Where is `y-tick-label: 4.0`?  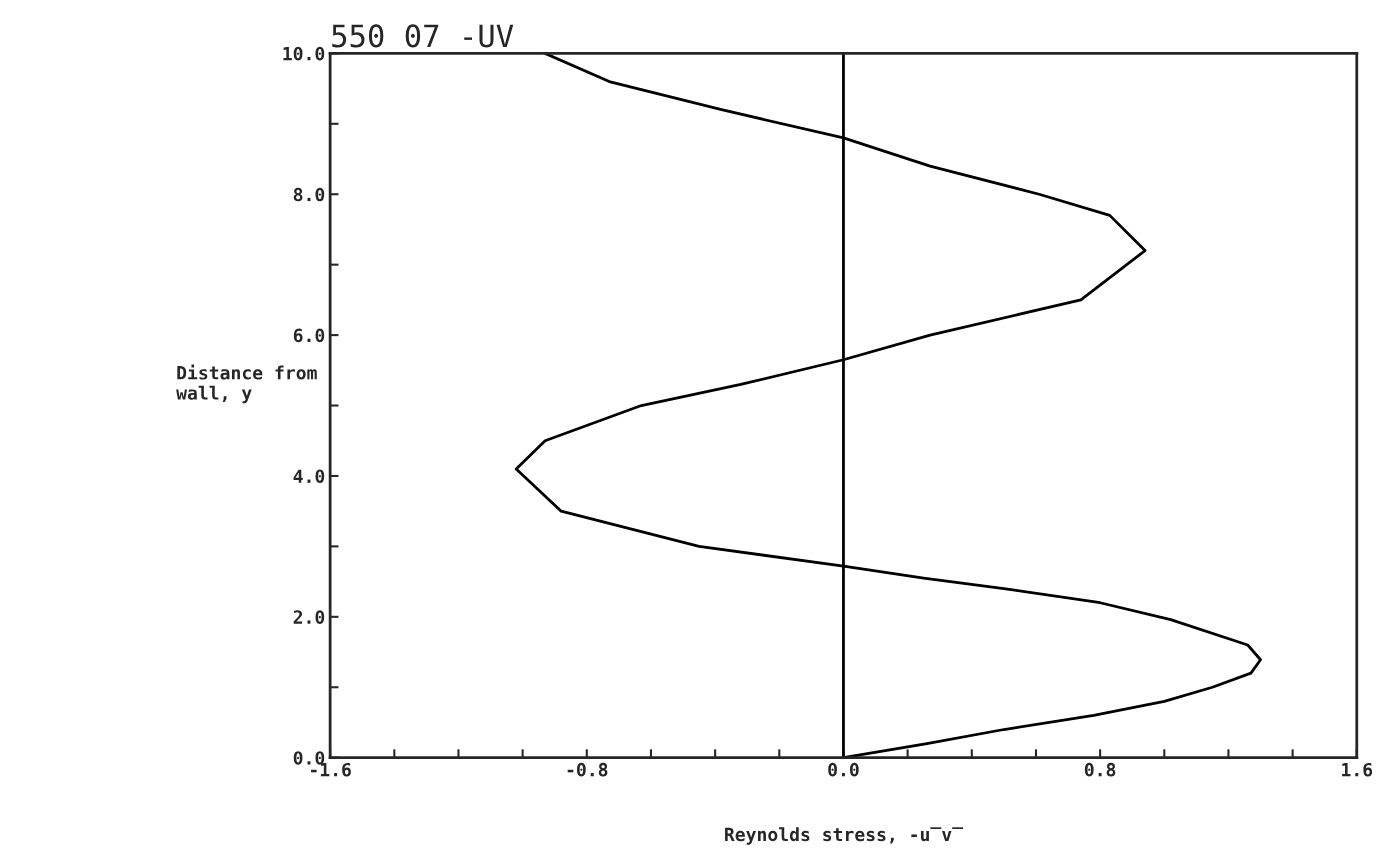 y-tick-label: 4.0 is located at coordinates (309, 476).